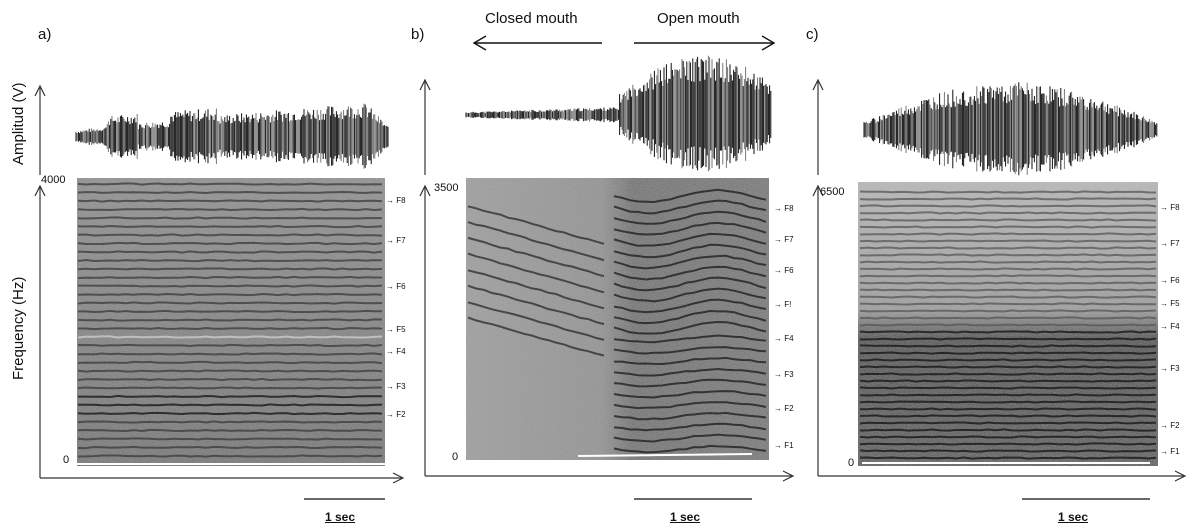 The image size is (1188, 529). Describe the element at coordinates (425, 190) in the screenshot. I see `frequency-arrowhead-b` at that location.